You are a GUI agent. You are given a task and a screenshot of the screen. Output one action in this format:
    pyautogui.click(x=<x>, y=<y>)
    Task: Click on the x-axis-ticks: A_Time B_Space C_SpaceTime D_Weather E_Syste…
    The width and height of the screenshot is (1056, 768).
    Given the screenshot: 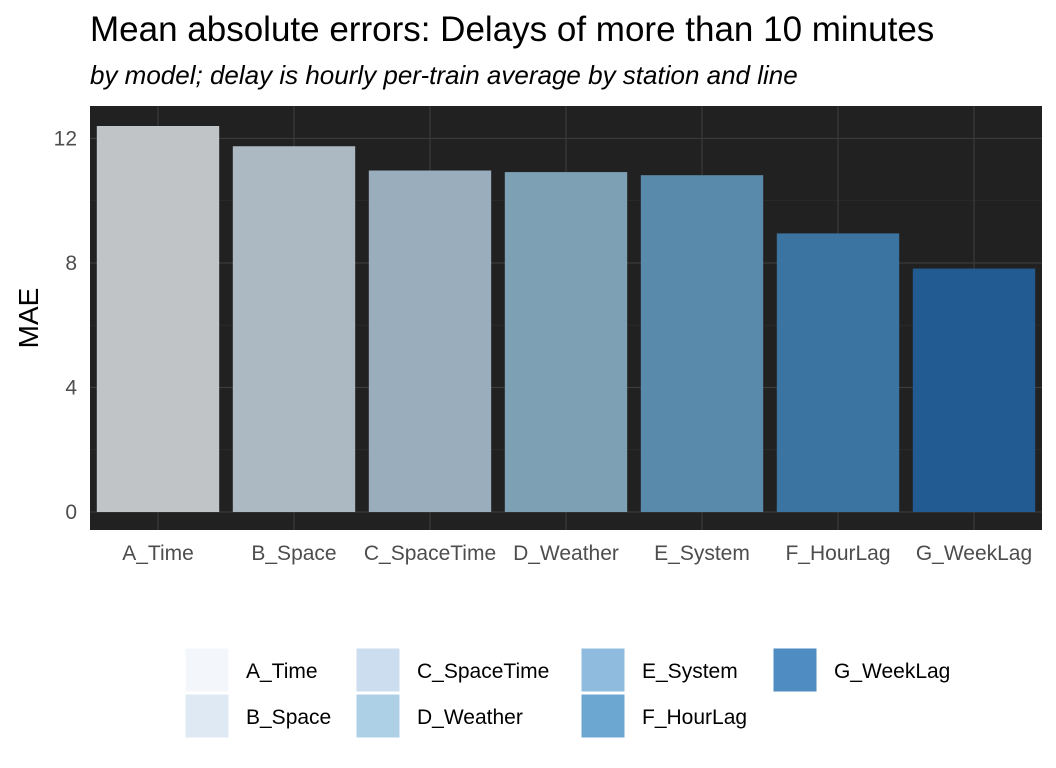 What is the action you would take?
    pyautogui.click(x=577, y=553)
    